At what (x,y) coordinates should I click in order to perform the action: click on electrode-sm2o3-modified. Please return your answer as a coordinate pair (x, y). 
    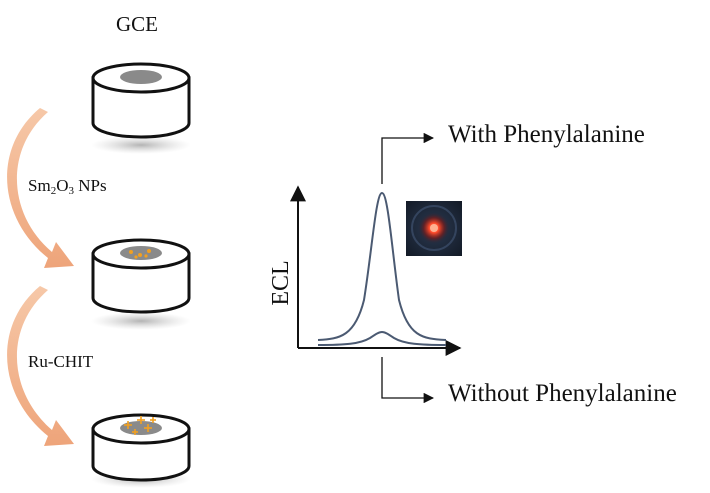
    Looking at the image, I should click on (141, 284).